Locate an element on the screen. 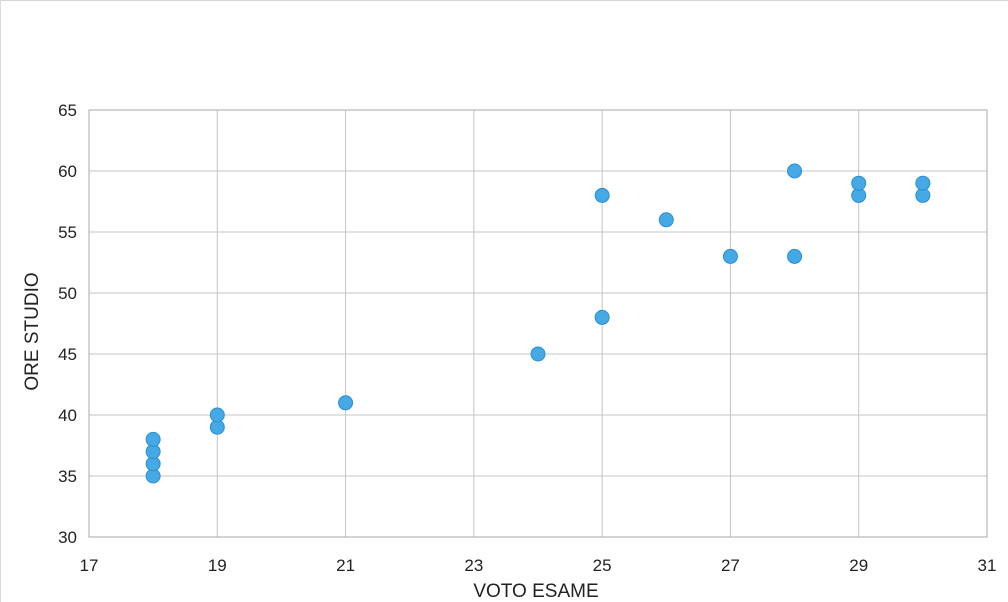 The image size is (1008, 602). x-tick-label: 31 is located at coordinates (987, 565).